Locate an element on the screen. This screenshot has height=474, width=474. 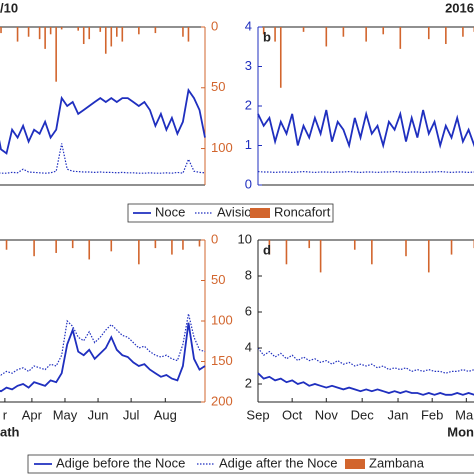
legend-box is located at coordinates (230, 213).